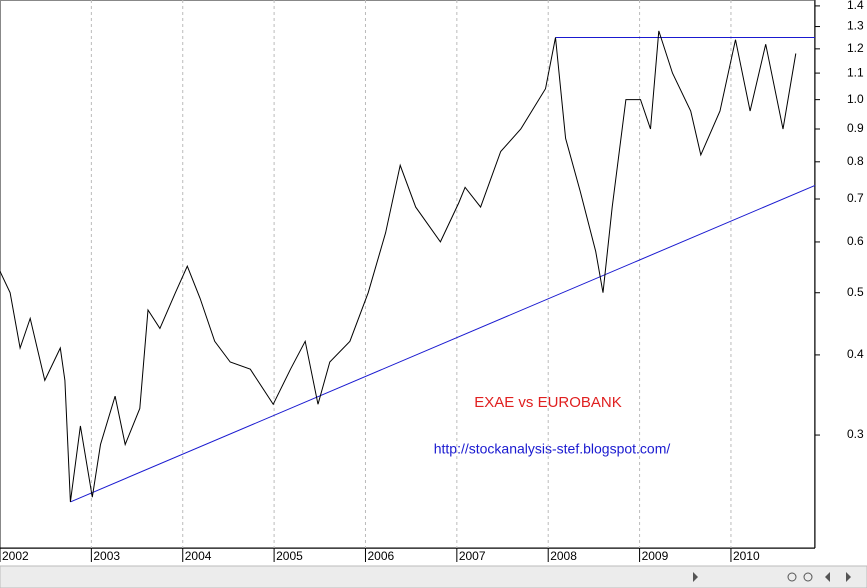 Image resolution: width=867 pixels, height=588 pixels. Describe the element at coordinates (792, 577) in the screenshot. I see `zoom-out-icon` at that location.